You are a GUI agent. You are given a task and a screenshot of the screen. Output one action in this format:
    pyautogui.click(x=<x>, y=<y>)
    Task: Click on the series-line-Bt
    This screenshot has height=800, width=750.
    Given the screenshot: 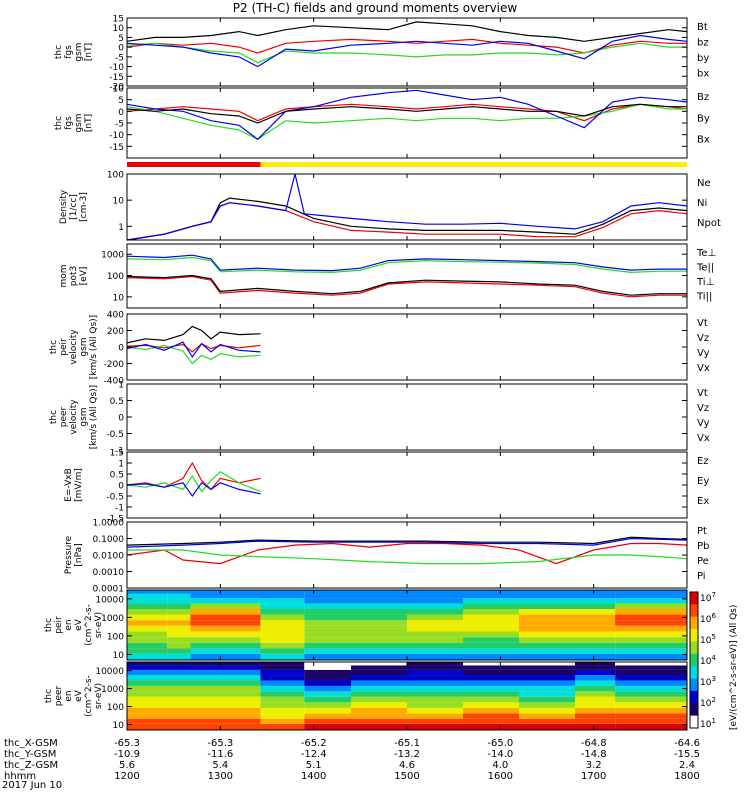 What is the action you would take?
    pyautogui.click(x=407, y=31)
    